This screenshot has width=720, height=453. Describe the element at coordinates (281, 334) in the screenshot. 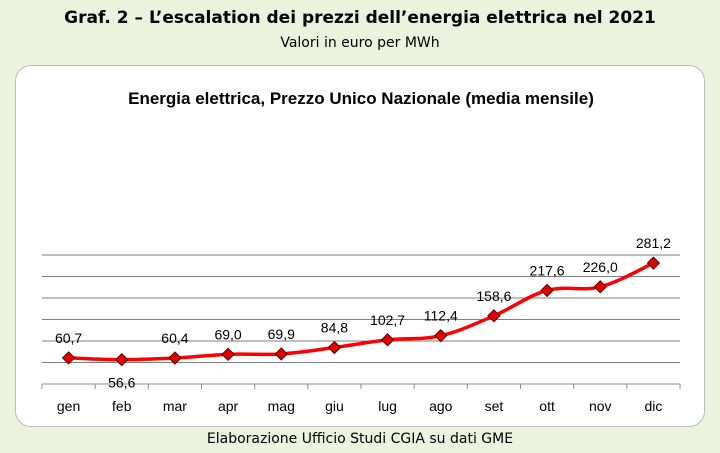

I see `data-label: 69,9` at that location.